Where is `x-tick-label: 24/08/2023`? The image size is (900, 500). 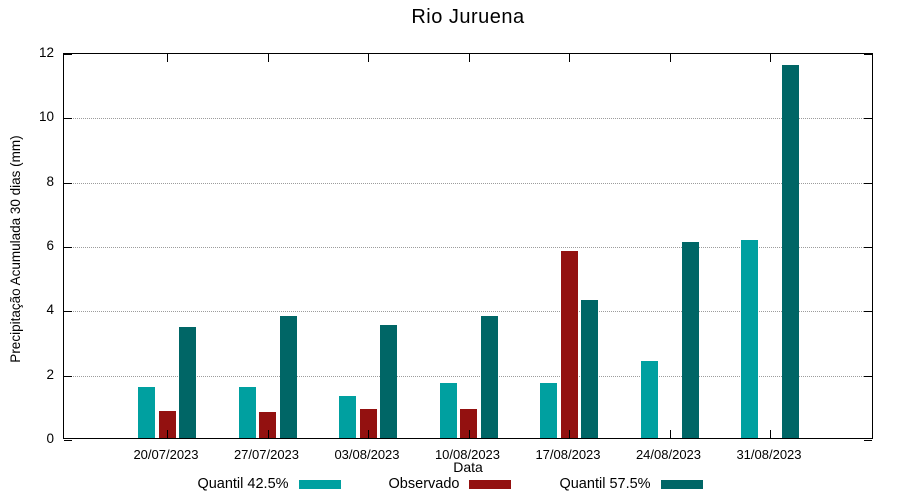
x-tick-label: 24/08/2023 is located at coordinates (668, 454).